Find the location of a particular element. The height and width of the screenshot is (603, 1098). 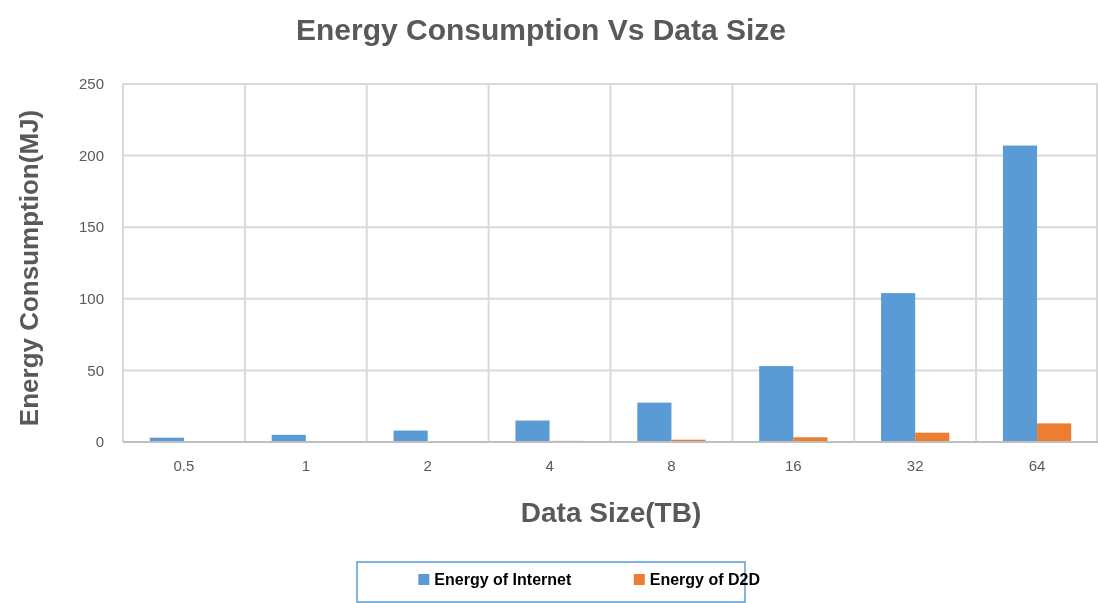

x-tick-label: 32 is located at coordinates (915, 465).